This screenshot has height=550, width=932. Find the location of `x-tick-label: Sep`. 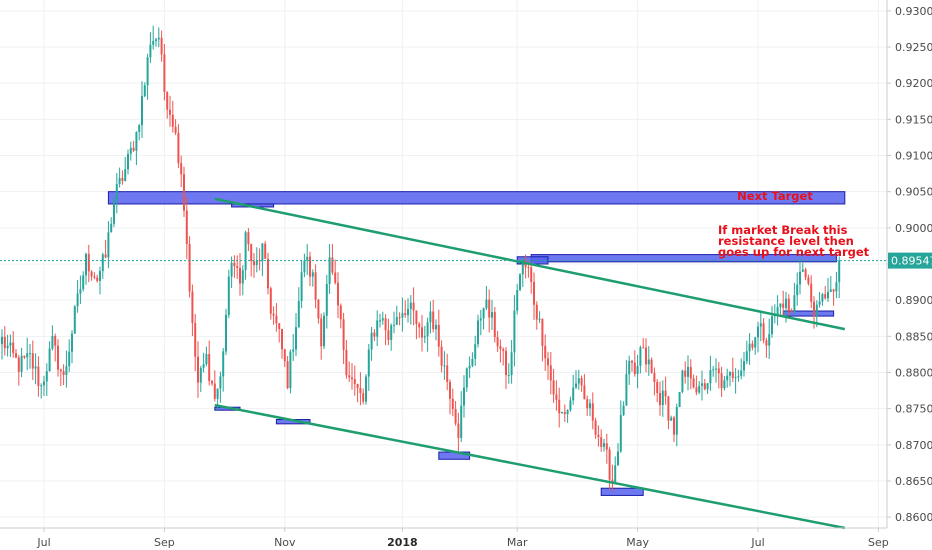

x-tick-label: Sep is located at coordinates (164, 542).